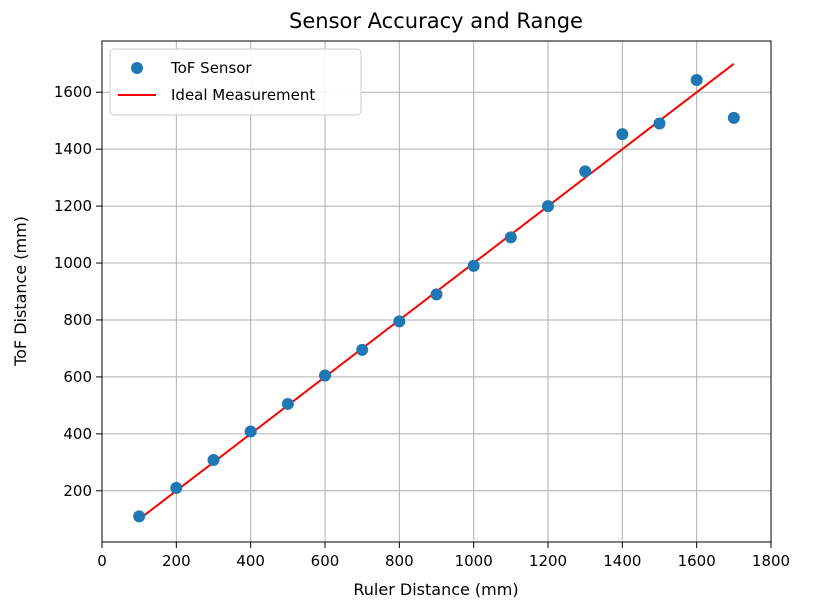 The height and width of the screenshot is (611, 816). Describe the element at coordinates (435, 589) in the screenshot. I see `x-axis-label: Ruler Distance (mm)` at that location.